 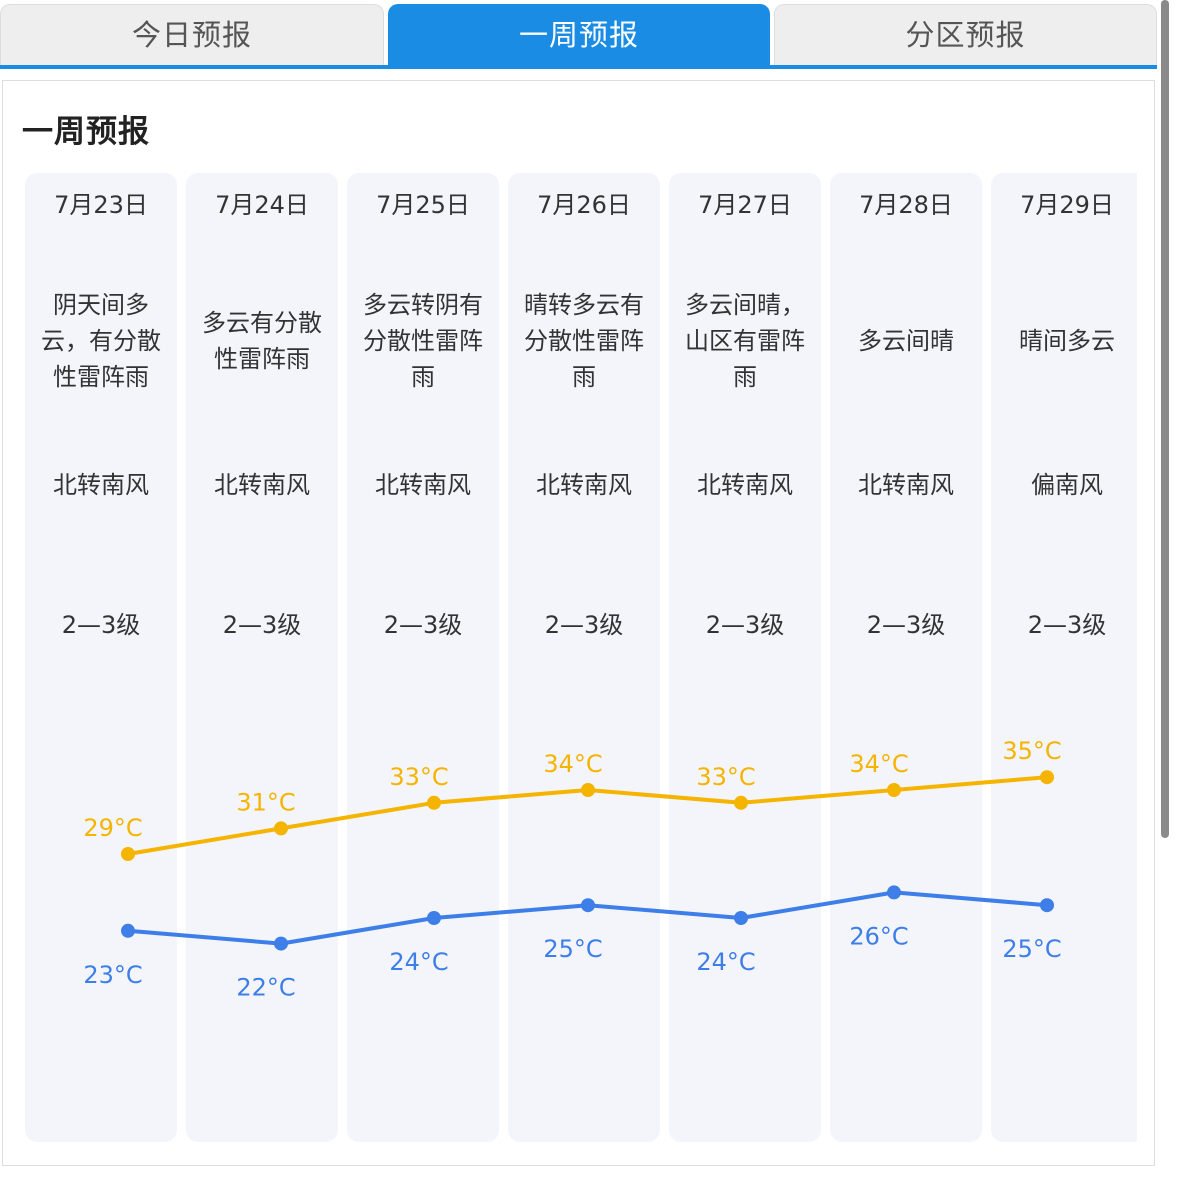 I want to click on day-wind-direction: 偏南风, so click(x=1067, y=485).